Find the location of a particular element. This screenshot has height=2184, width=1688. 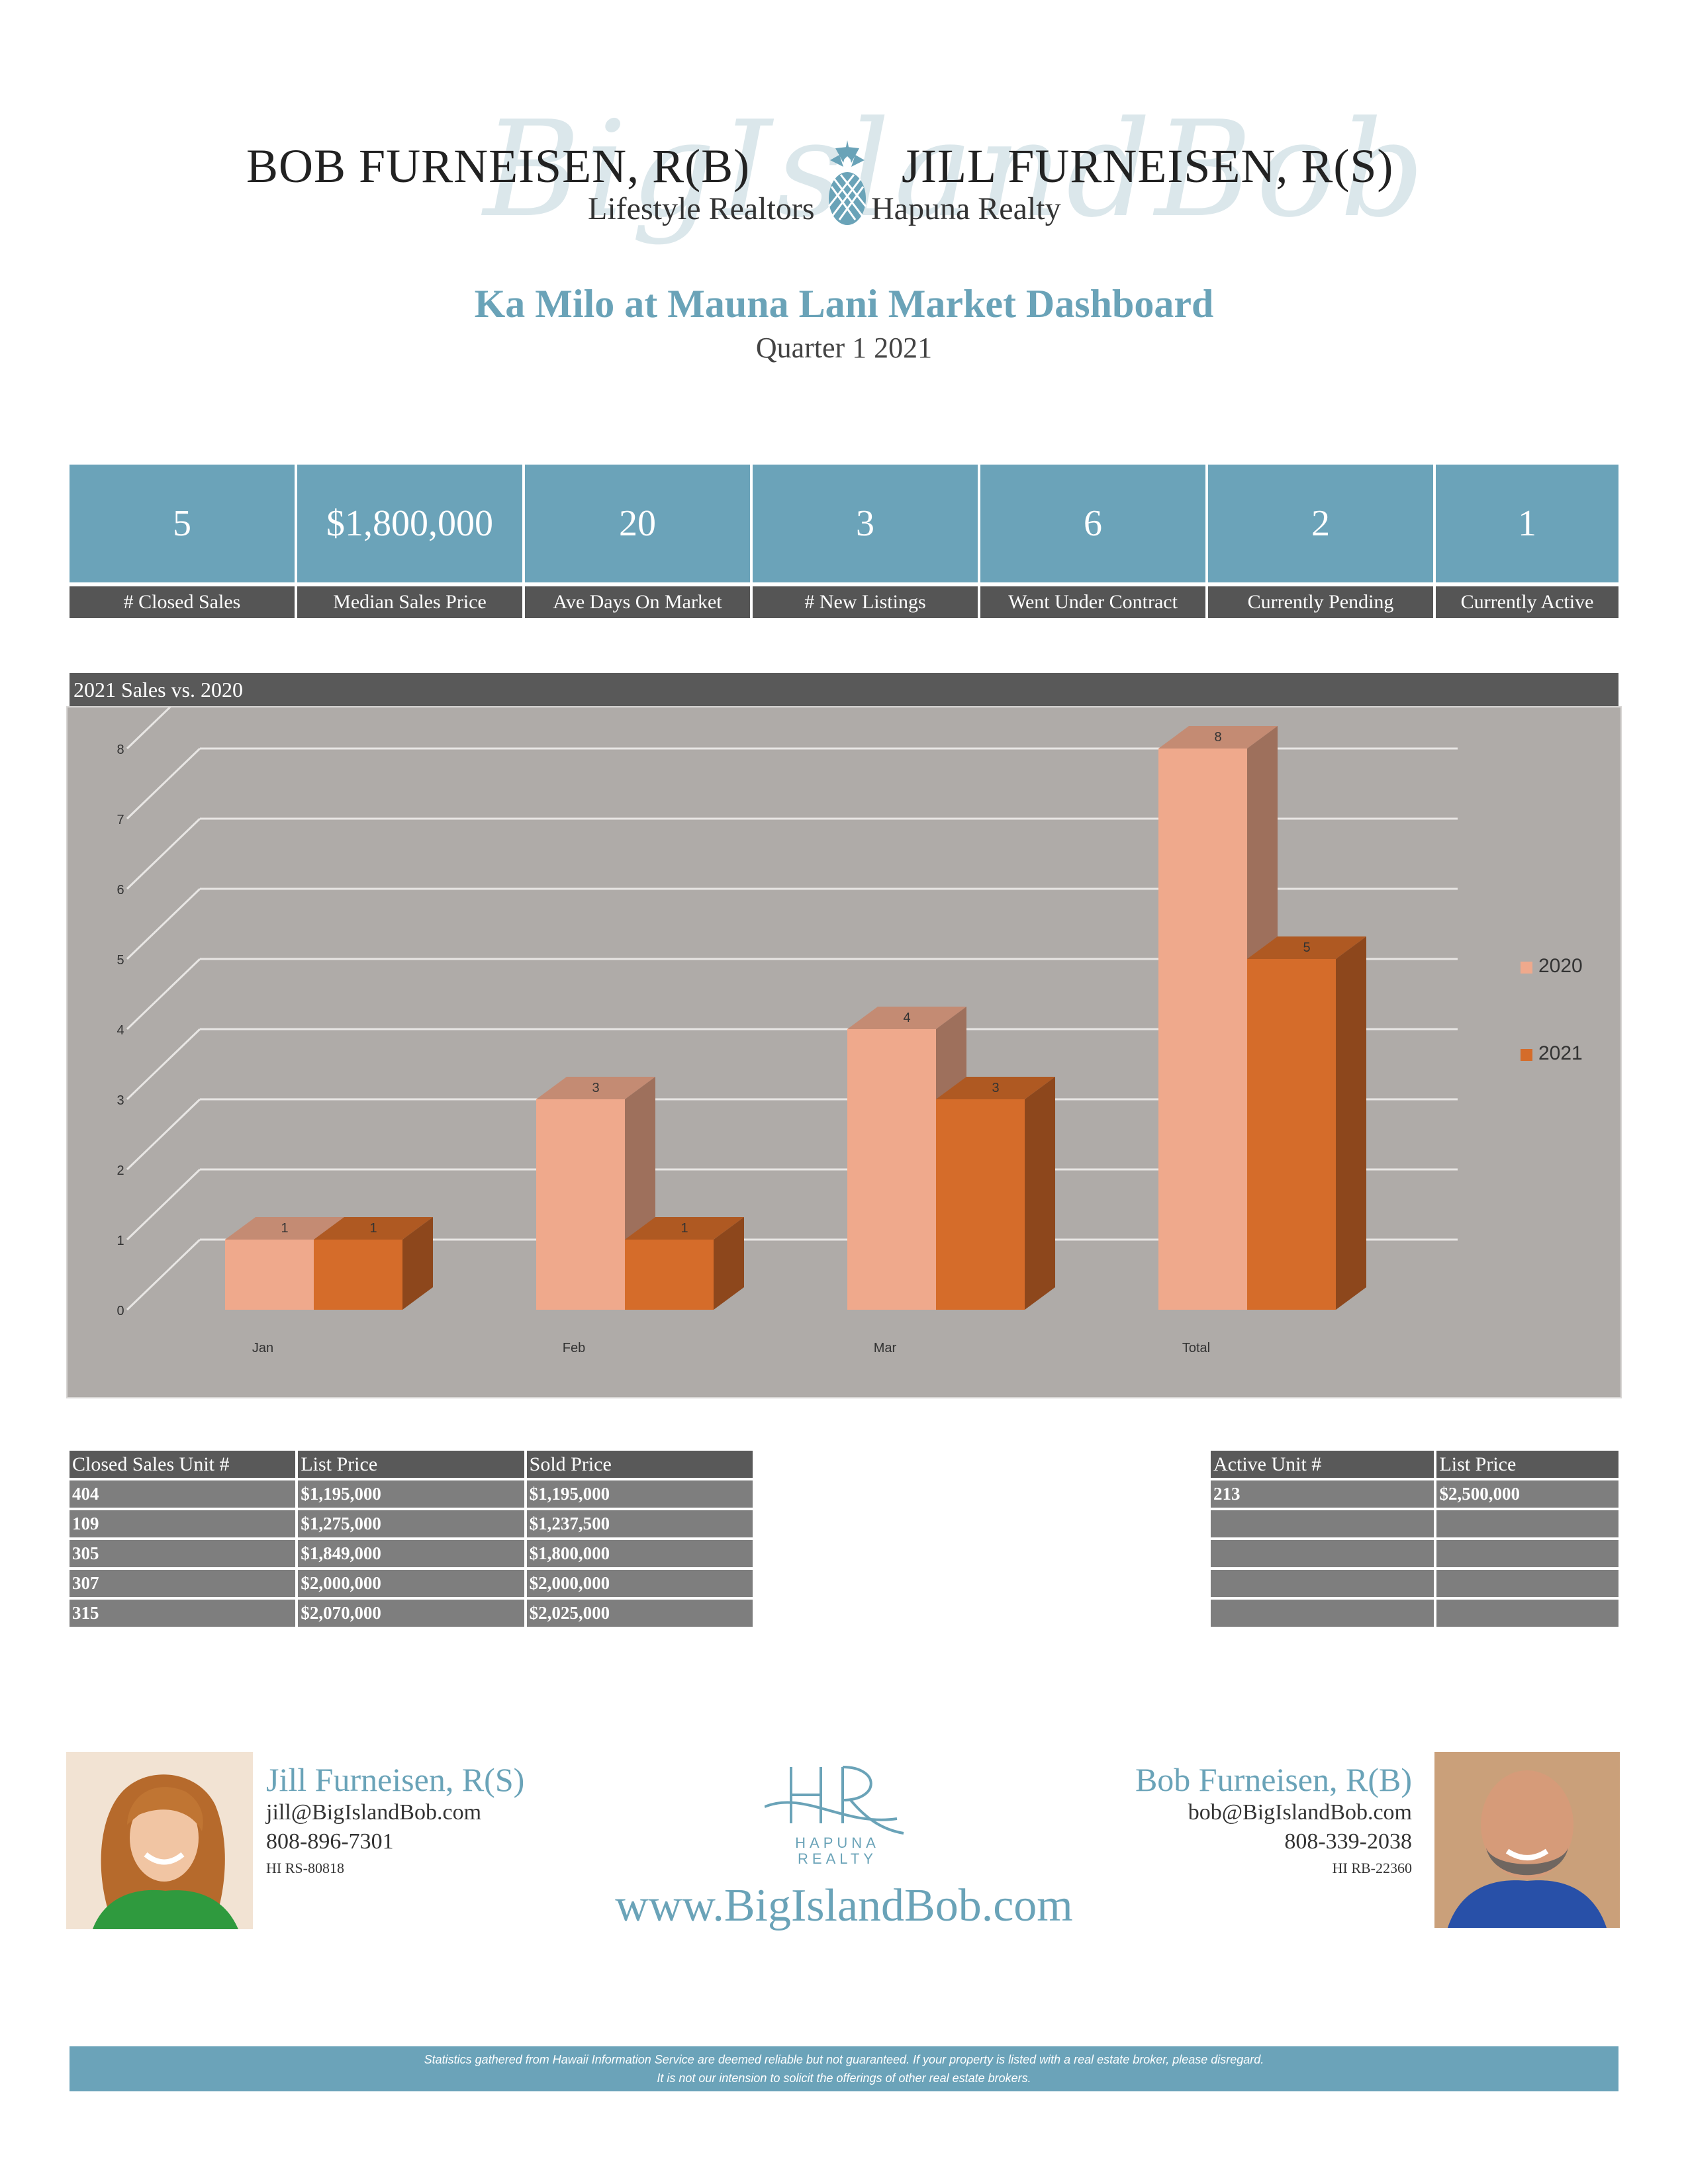

table-cell: $2,070,000 is located at coordinates (411, 1613).